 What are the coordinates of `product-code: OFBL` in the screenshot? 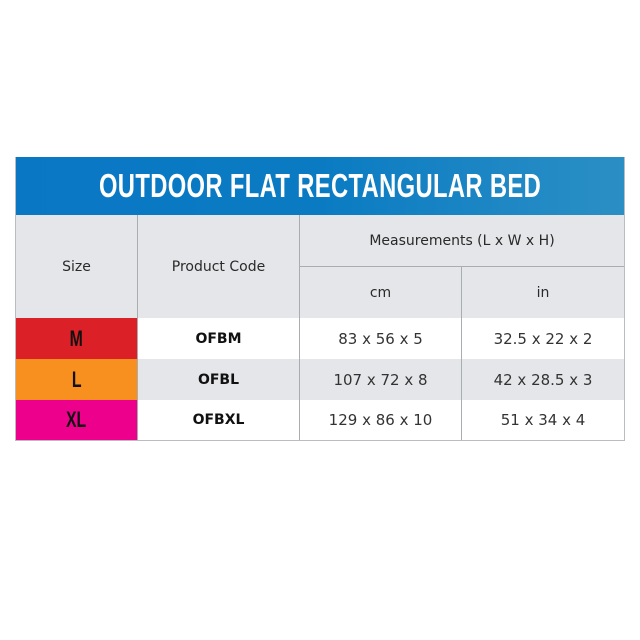 It's located at (218, 379).